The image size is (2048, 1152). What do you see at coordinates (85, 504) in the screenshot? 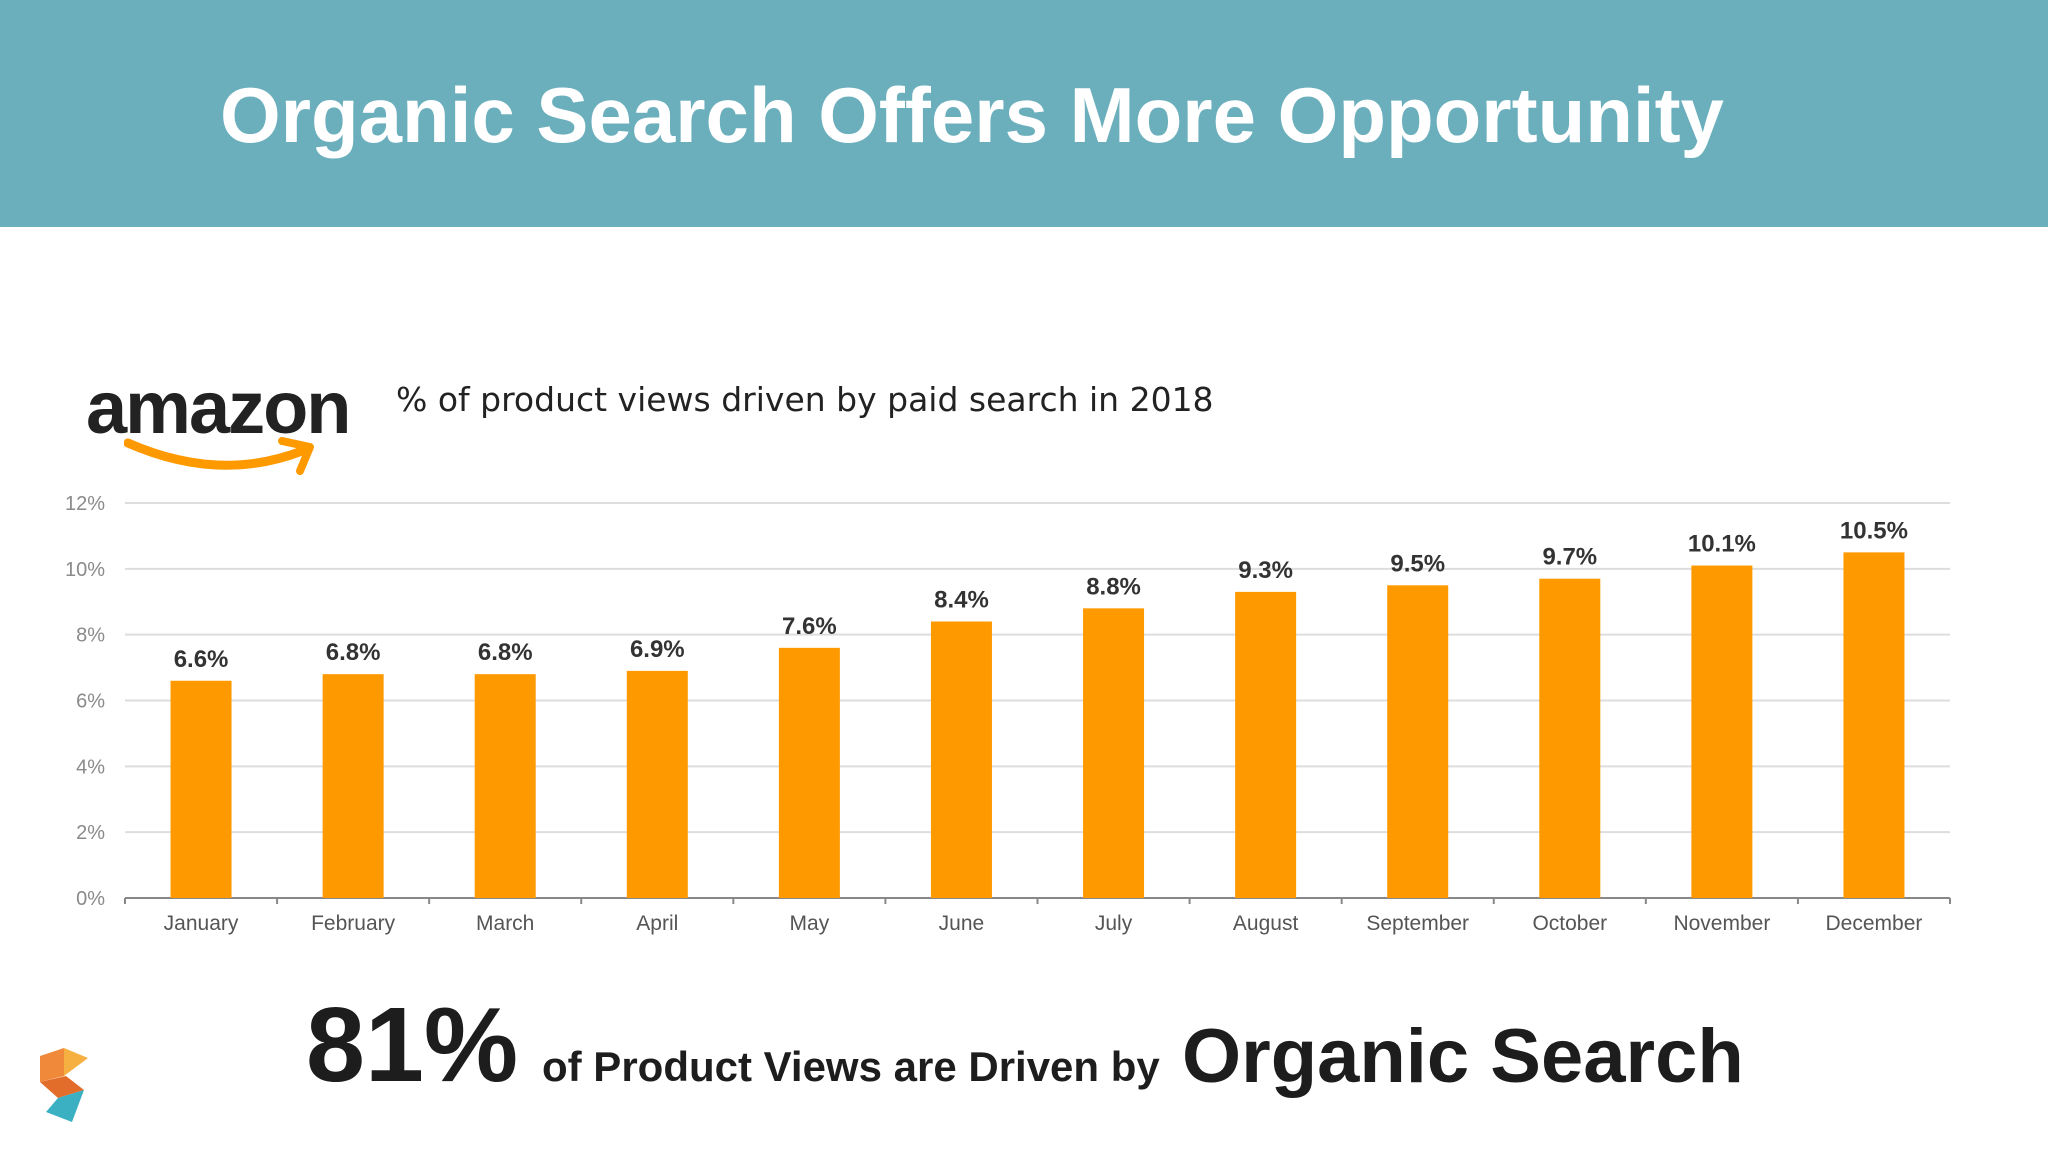
I see `y-tick-label: 12%` at bounding box center [85, 504].